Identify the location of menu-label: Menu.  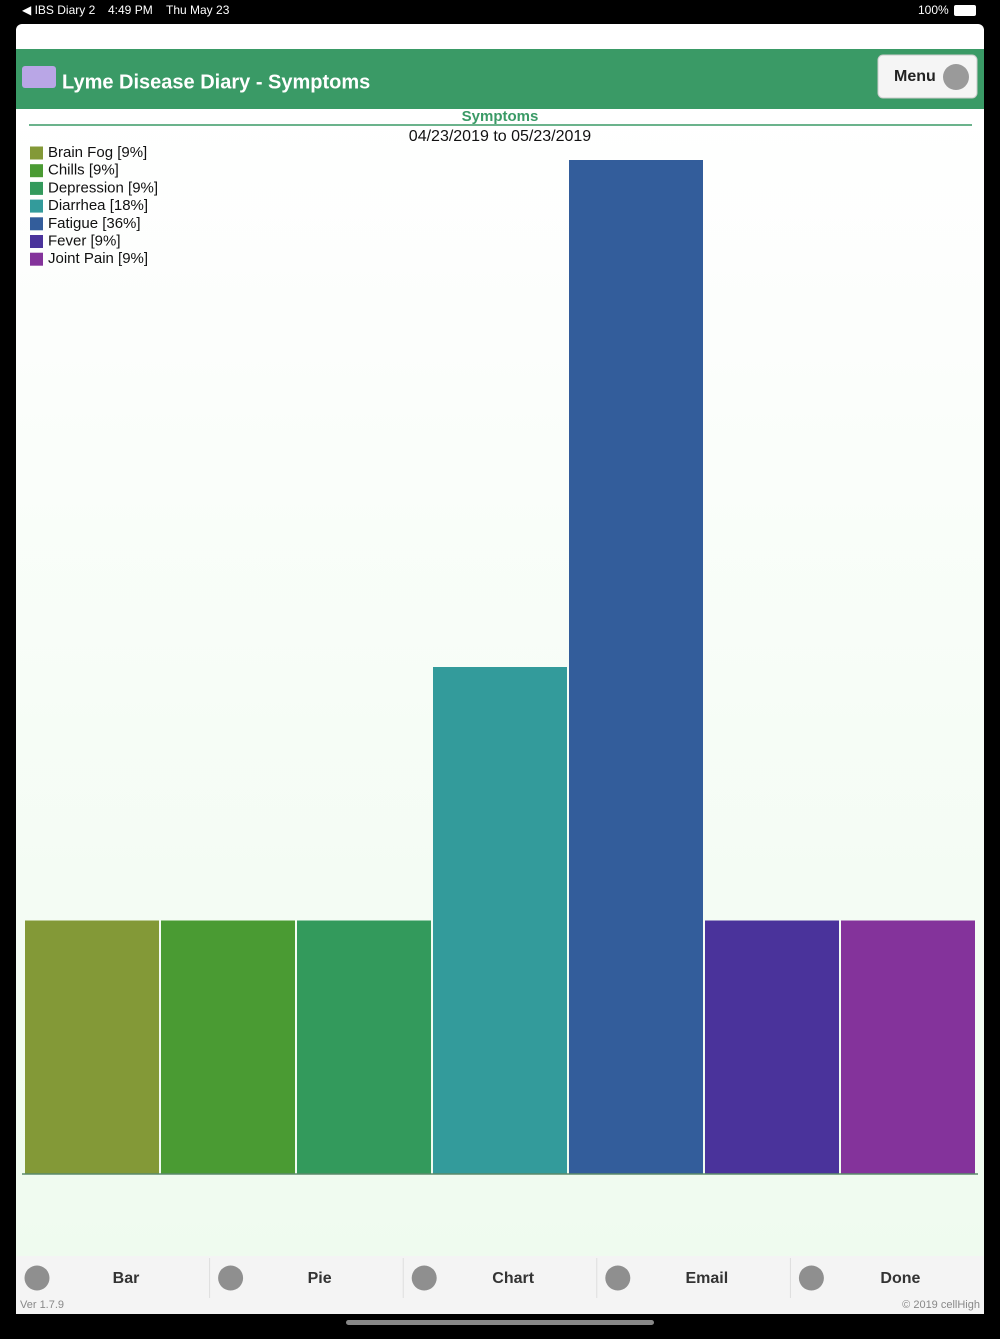
(915, 76).